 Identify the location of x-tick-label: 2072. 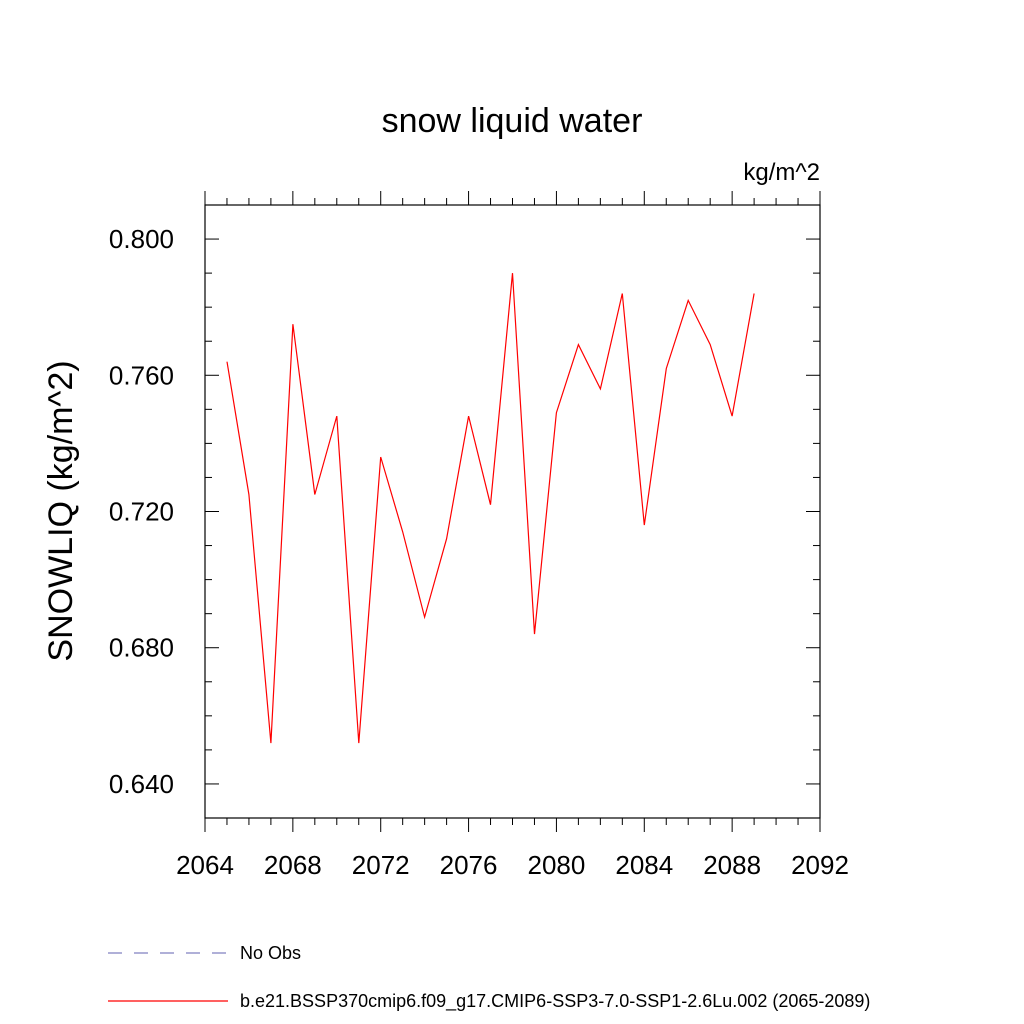
(381, 865).